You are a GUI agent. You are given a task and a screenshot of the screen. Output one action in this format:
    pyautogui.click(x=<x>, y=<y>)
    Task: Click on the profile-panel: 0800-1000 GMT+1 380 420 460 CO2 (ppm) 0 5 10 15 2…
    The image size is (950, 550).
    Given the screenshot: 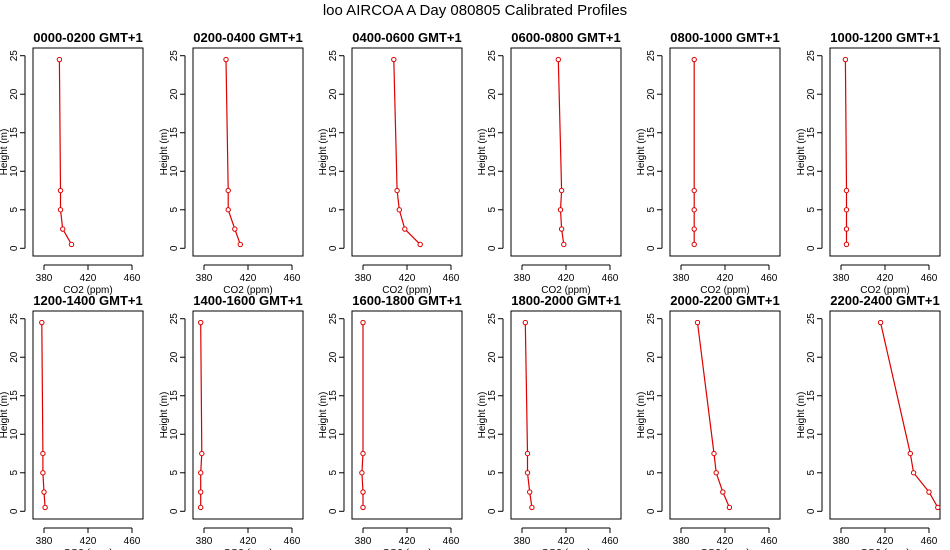 What is the action you would take?
    pyautogui.click(x=708, y=163)
    